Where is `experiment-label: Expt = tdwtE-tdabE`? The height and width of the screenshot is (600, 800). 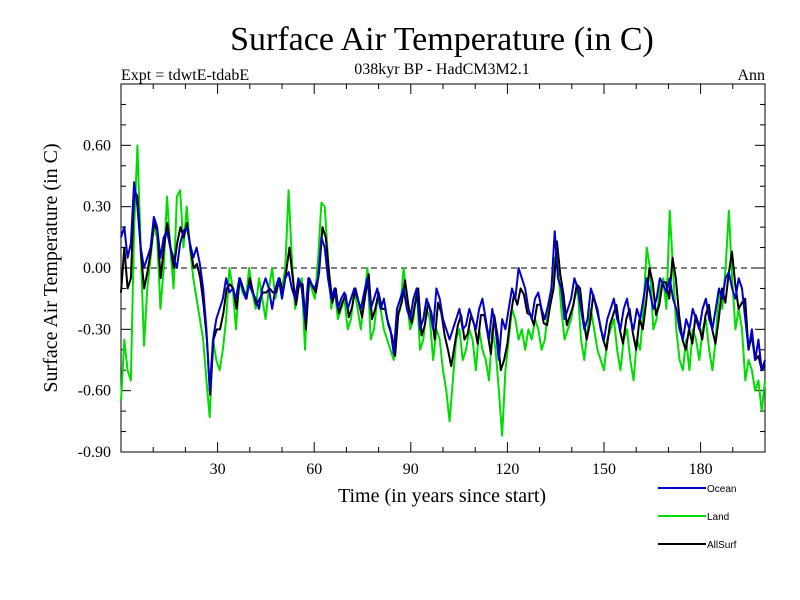 experiment-label: Expt = tdwtE-tdabE is located at coordinates (185, 75).